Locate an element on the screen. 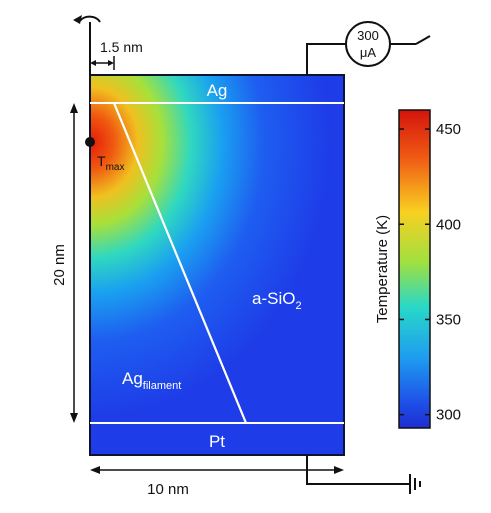 The width and height of the screenshot is (491, 513). tmax-point is located at coordinates (90, 142).